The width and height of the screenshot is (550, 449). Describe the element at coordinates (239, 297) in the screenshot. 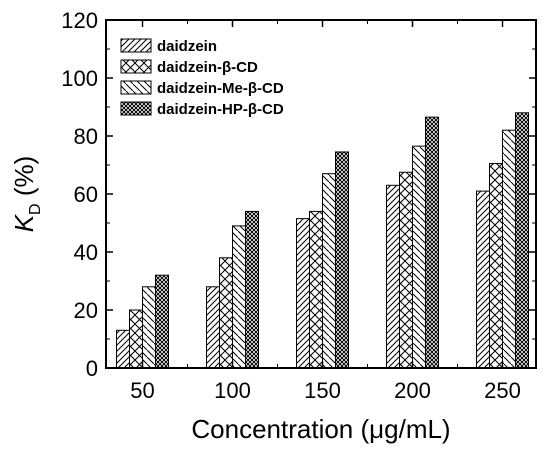

I see `bar-daidzein-Me-β-CD-100` at that location.